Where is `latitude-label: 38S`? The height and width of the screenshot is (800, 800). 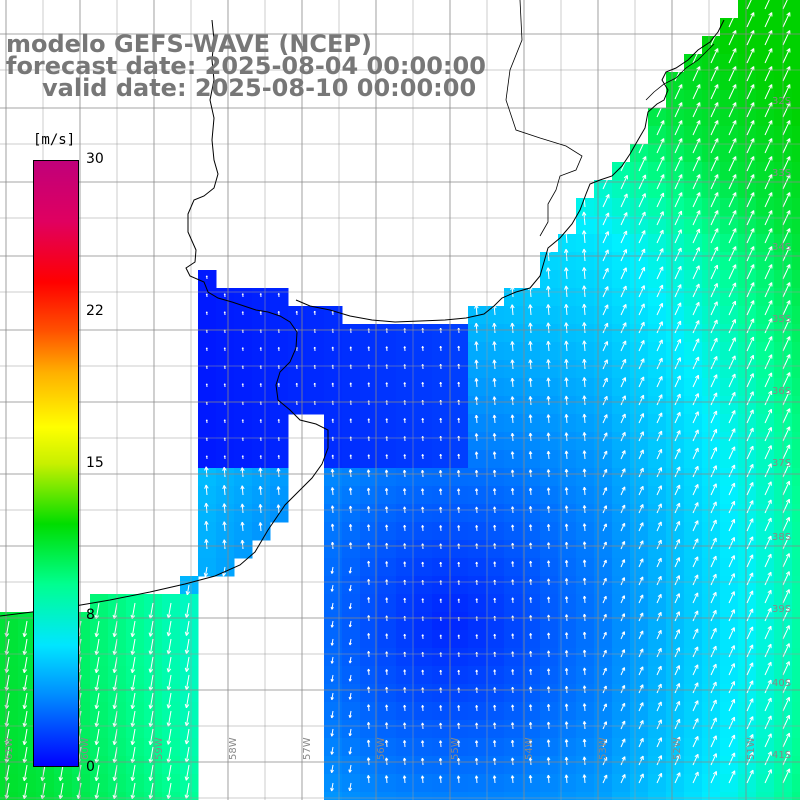 latitude-label: 38S is located at coordinates (781, 537).